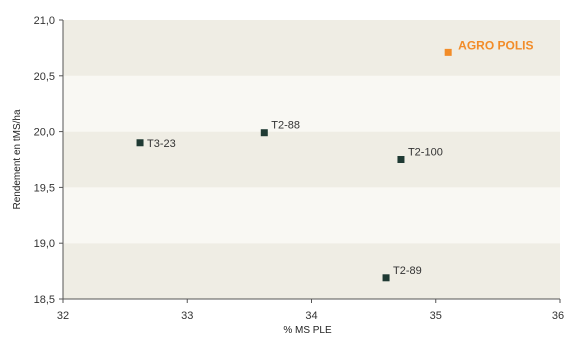 This screenshot has width=565, height=338. What do you see at coordinates (44, 77) in the screenshot?
I see `y-tick-label: 20,5` at bounding box center [44, 77].